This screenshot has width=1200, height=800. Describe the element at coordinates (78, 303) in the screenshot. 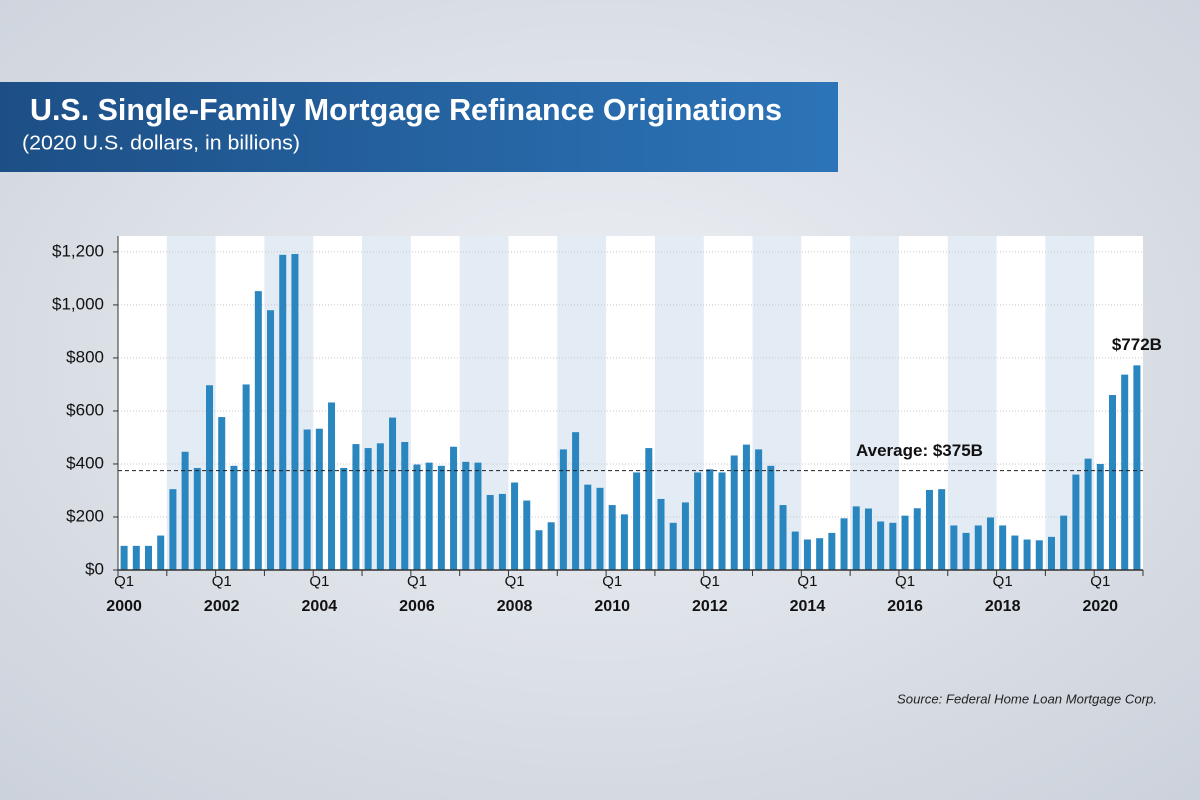

I see `y-tick-label: $1,000` at that location.